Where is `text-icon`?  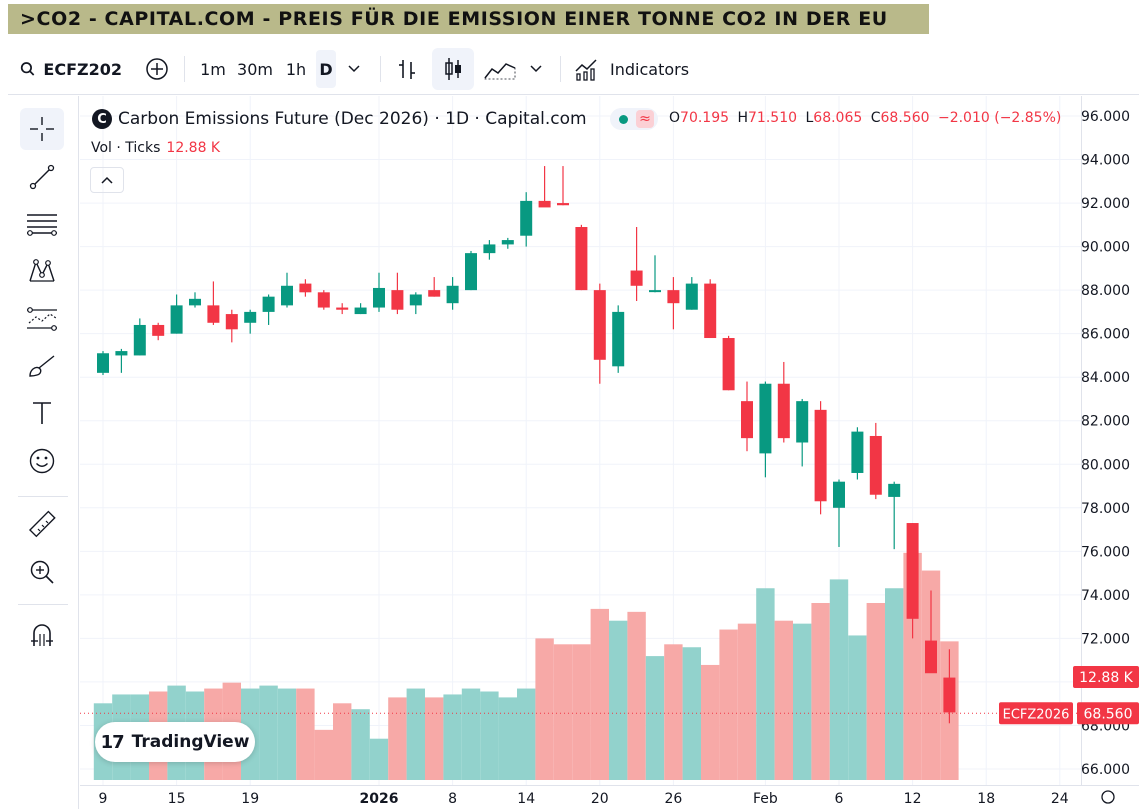
text-icon is located at coordinates (42, 413).